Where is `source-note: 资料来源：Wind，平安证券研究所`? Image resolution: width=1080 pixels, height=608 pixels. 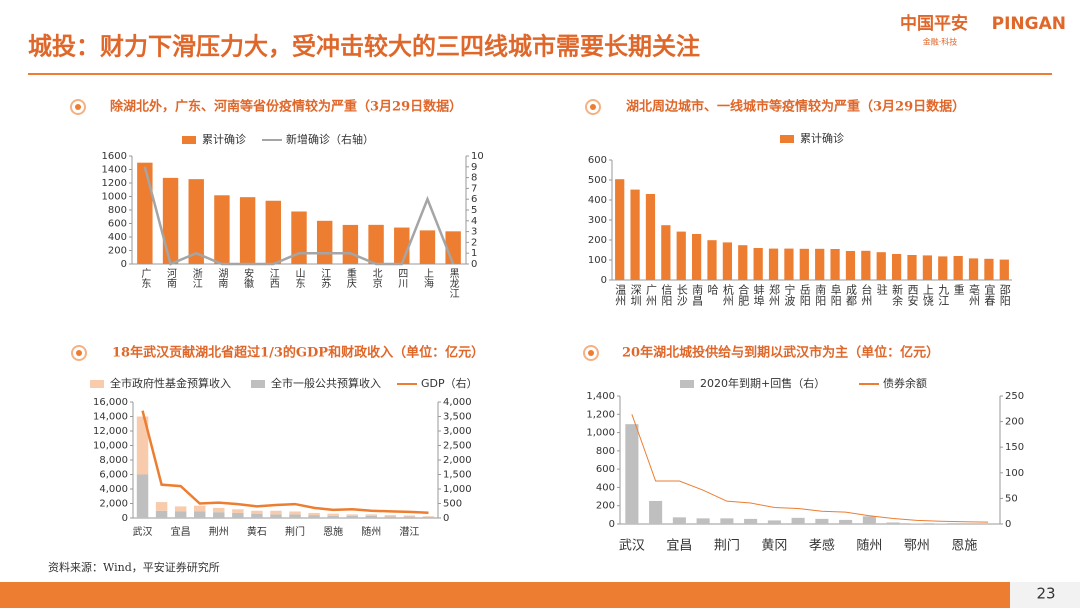
source-note: 资料来源：Wind，平安证券研究所 is located at coordinates (134, 567).